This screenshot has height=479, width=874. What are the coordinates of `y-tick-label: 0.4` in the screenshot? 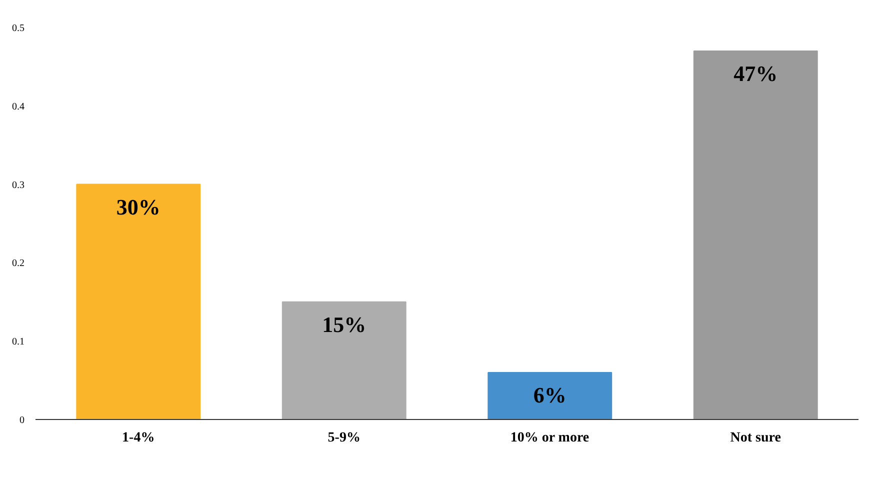 It's located at (18, 106).